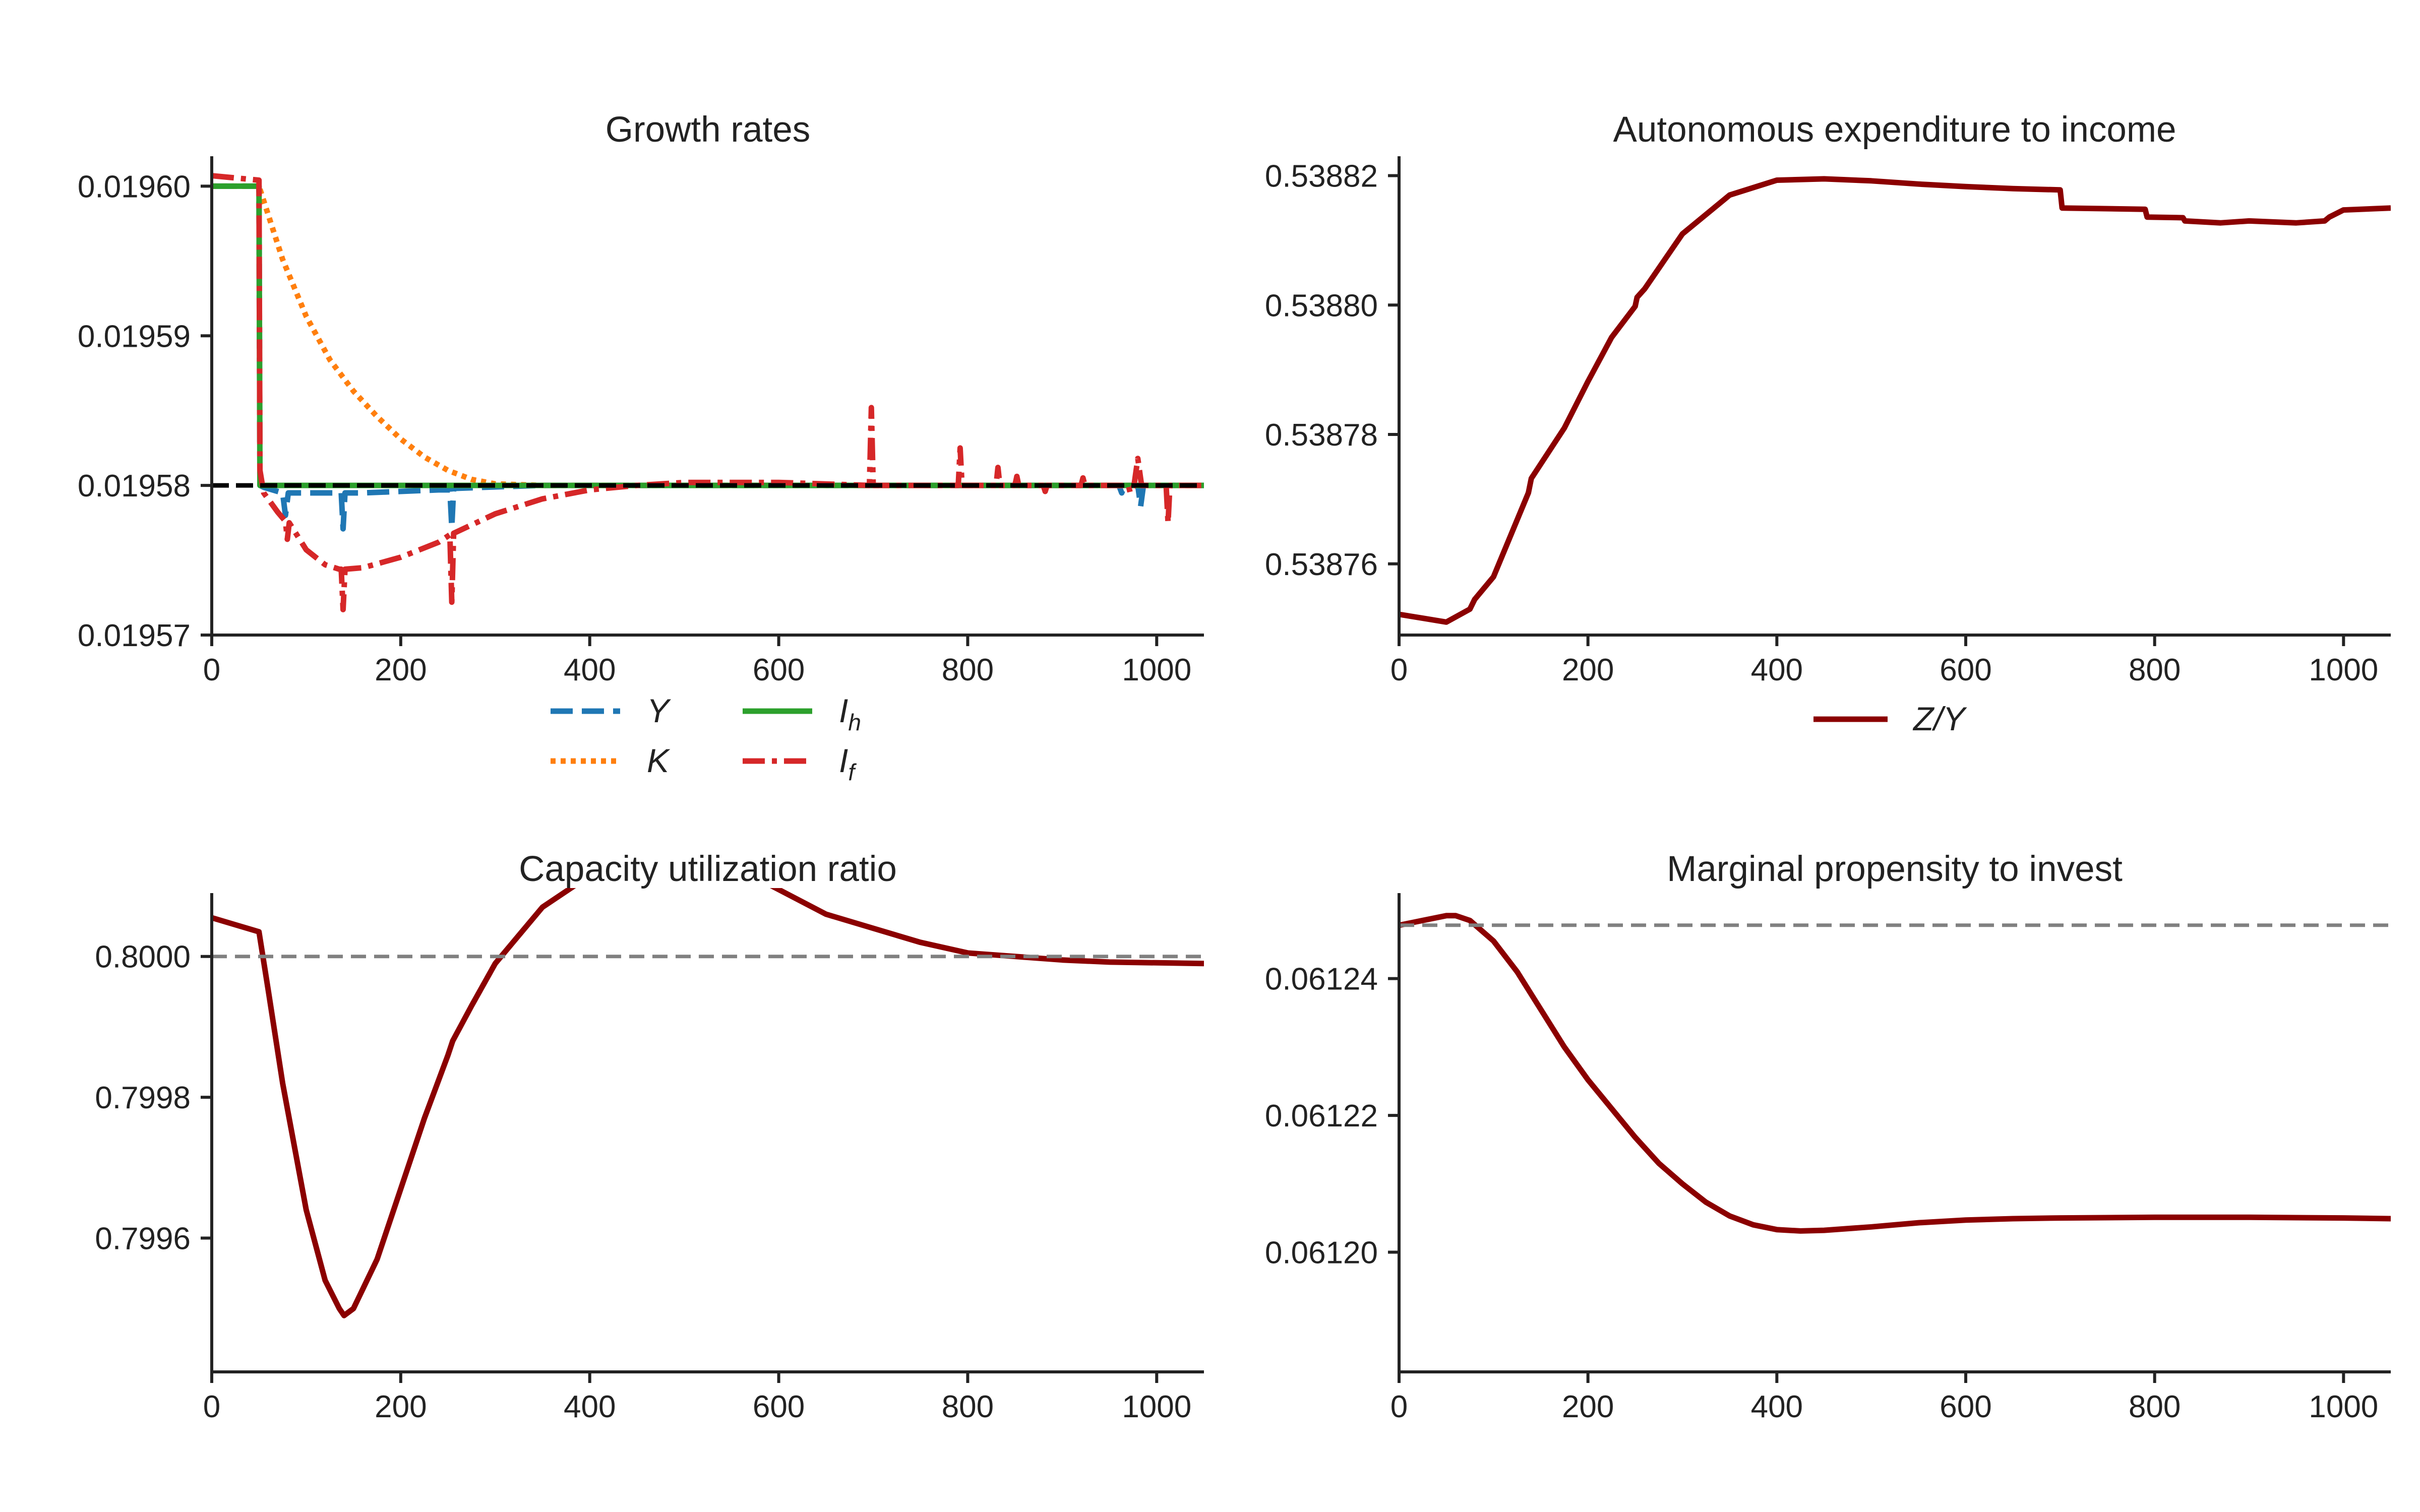 This screenshot has width=2420, height=1512. I want to click on capacity-x-tick-label: 200, so click(401, 1407).